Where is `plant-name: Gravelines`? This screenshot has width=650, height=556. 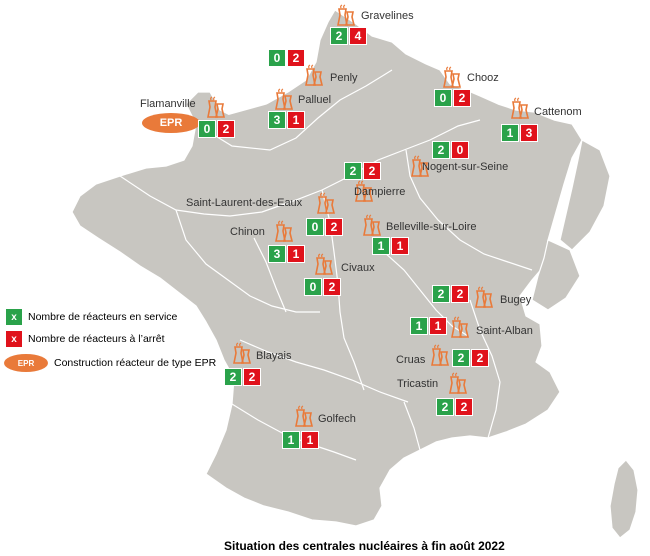
plant-name: Gravelines is located at coordinates (387, 16).